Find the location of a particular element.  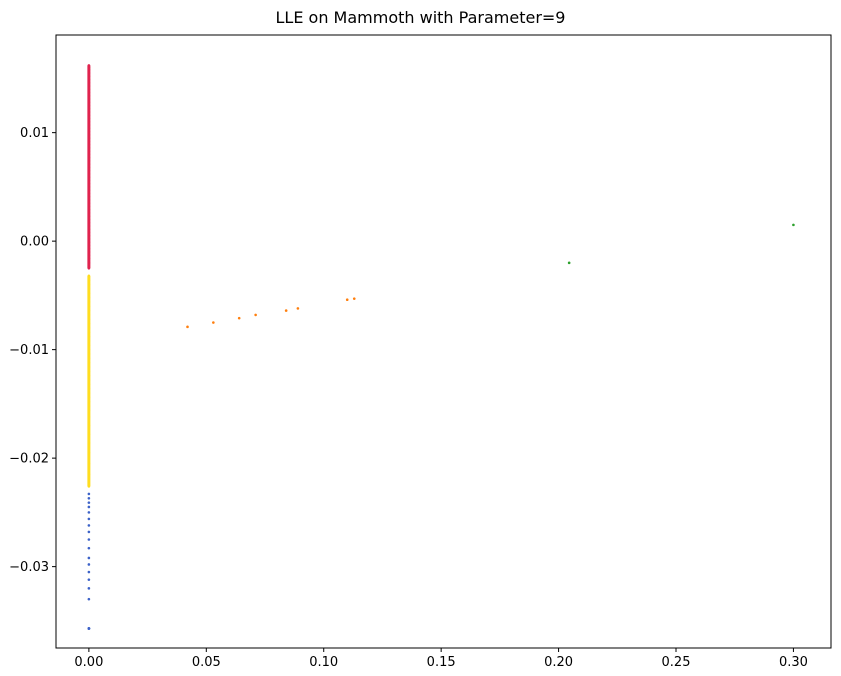

x-tick-label: 0.25 is located at coordinates (676, 662).